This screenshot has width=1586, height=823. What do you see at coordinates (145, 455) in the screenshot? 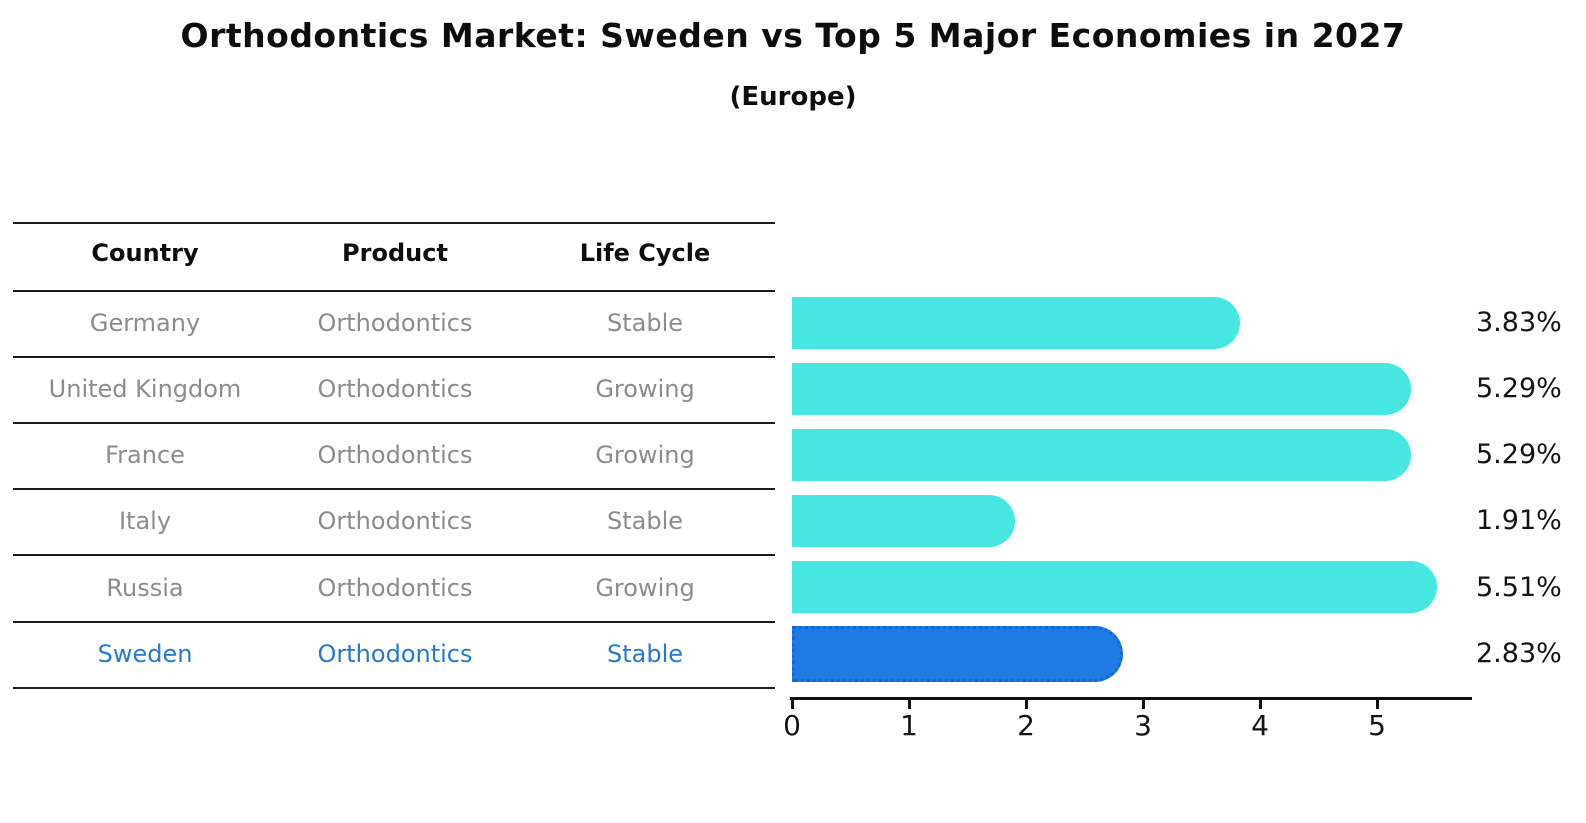
I see `table-cell-country: France` at bounding box center [145, 455].